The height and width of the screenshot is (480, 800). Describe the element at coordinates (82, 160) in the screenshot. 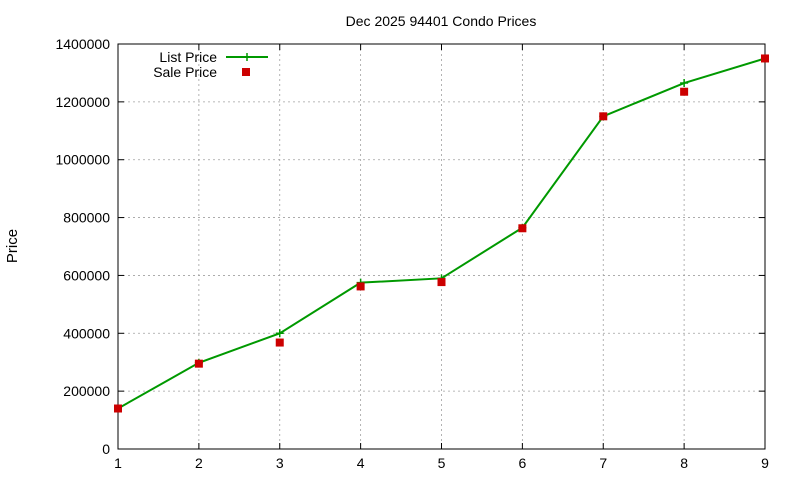

I see `y-tick-label: 1000000` at that location.